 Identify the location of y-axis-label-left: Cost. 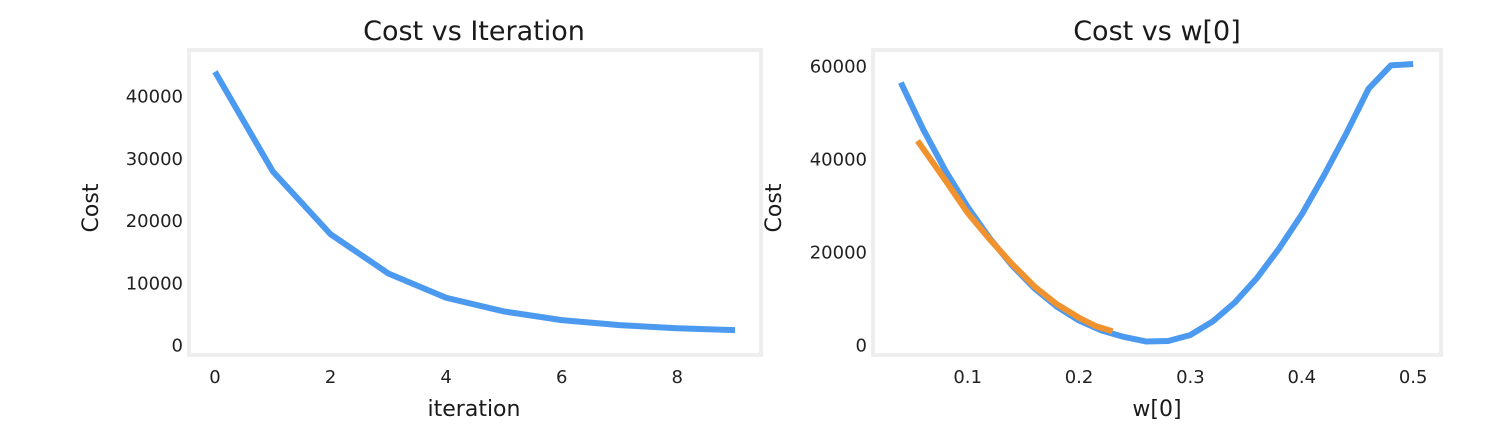
(91, 207).